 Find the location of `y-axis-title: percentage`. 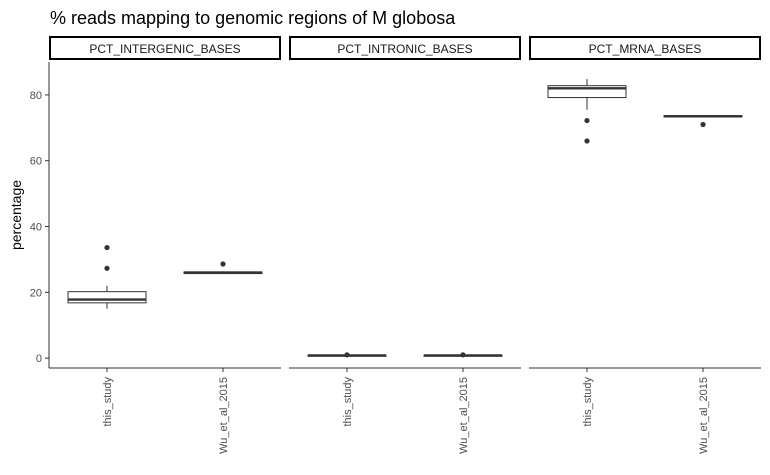

y-axis-title: percentage is located at coordinates (16, 215).